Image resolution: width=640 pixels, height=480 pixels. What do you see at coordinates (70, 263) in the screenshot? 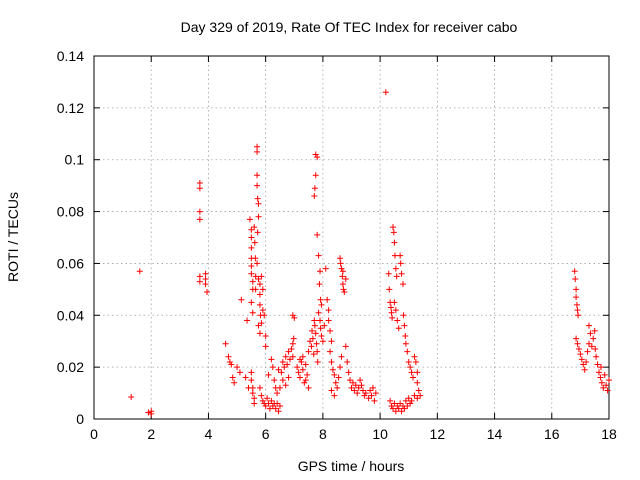
I see `y-tick-label: 0.06` at bounding box center [70, 263].